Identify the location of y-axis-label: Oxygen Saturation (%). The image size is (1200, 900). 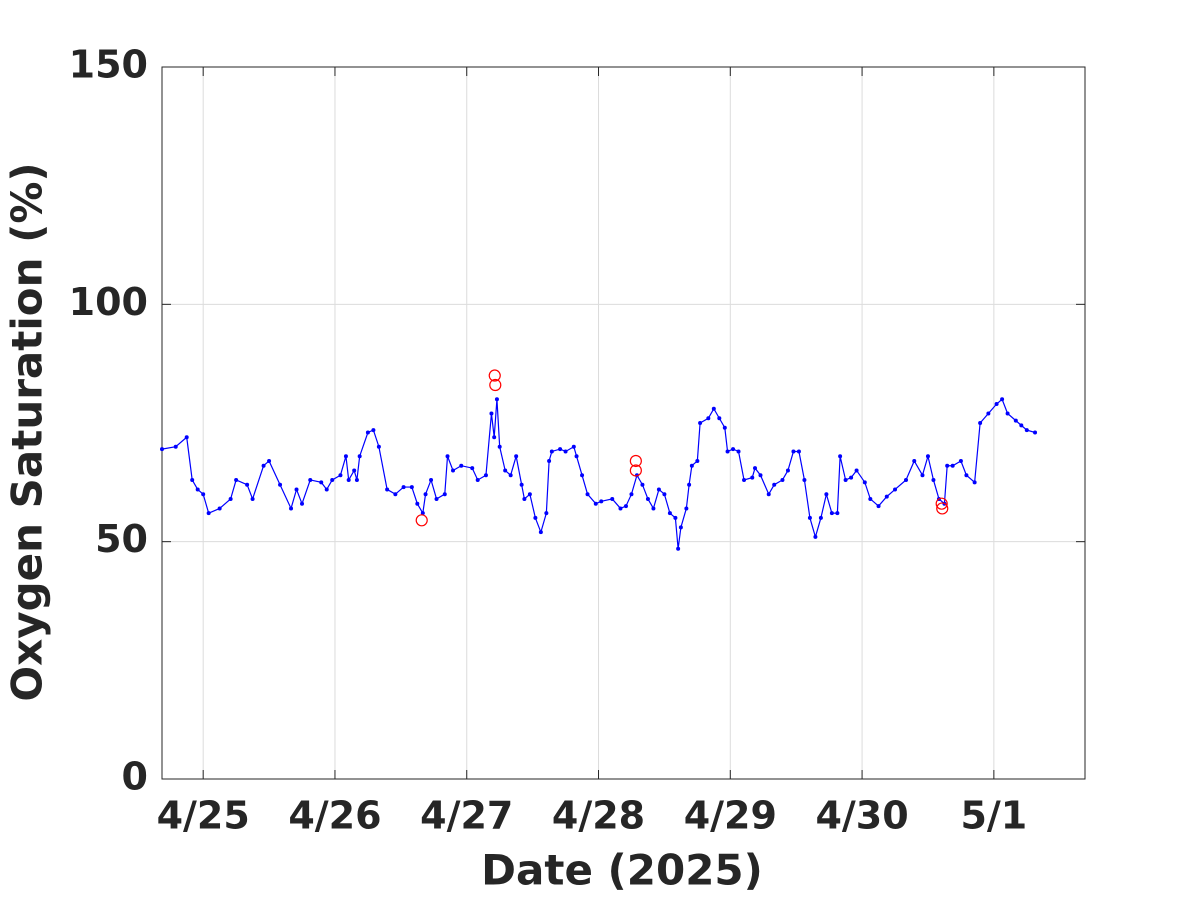
(27, 431).